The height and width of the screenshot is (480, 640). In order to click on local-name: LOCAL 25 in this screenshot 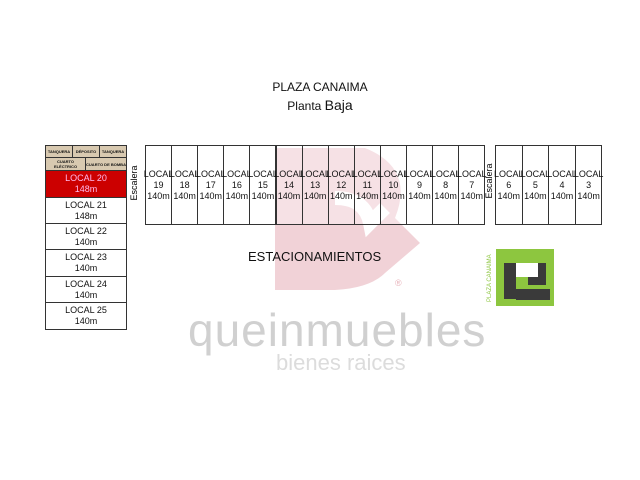, I will do `click(86, 310)`.